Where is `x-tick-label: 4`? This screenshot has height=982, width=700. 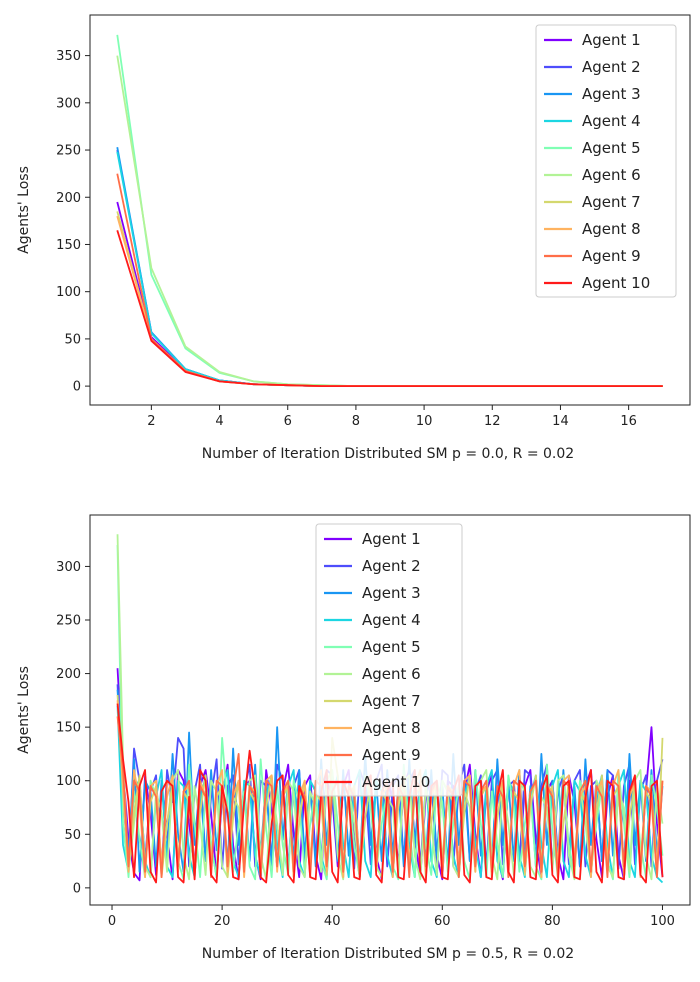 x-tick-label: 4 is located at coordinates (219, 421).